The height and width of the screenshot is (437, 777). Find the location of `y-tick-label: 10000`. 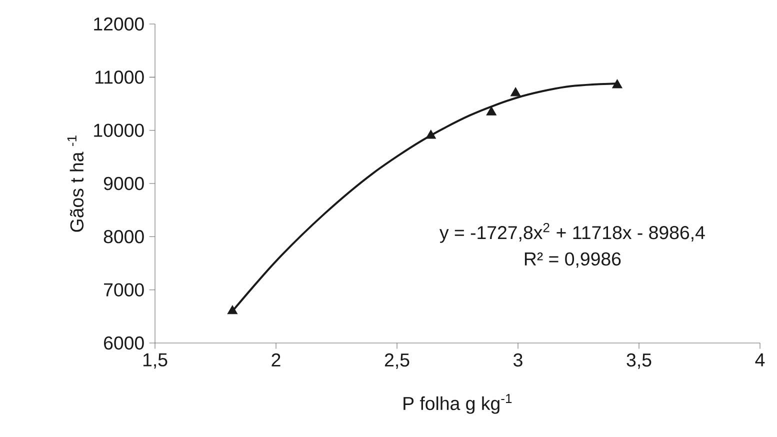

y-tick-label: 10000 is located at coordinates (119, 130).